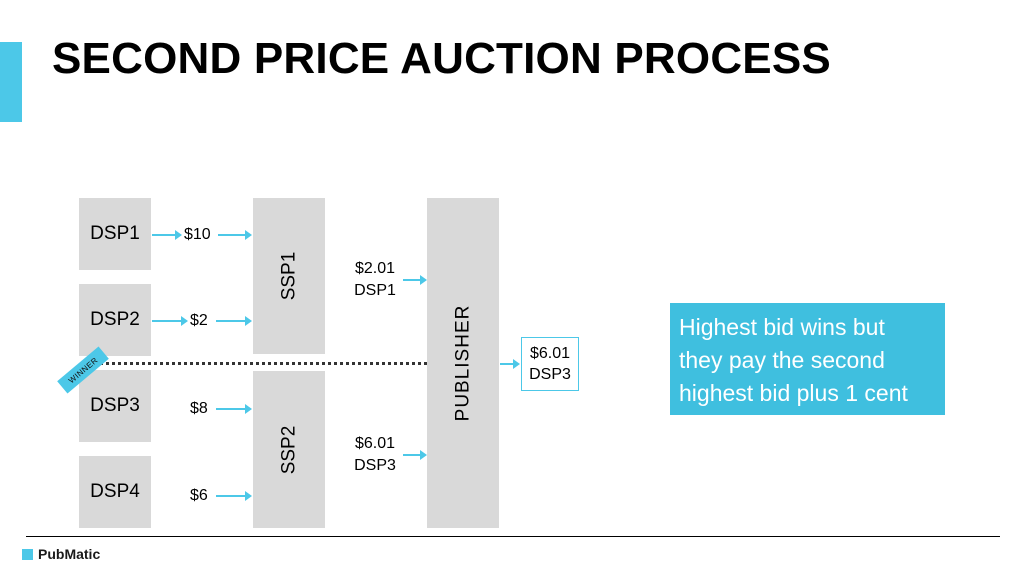  Describe the element at coordinates (27, 554) in the screenshot. I see `logo-square-icon` at that location.